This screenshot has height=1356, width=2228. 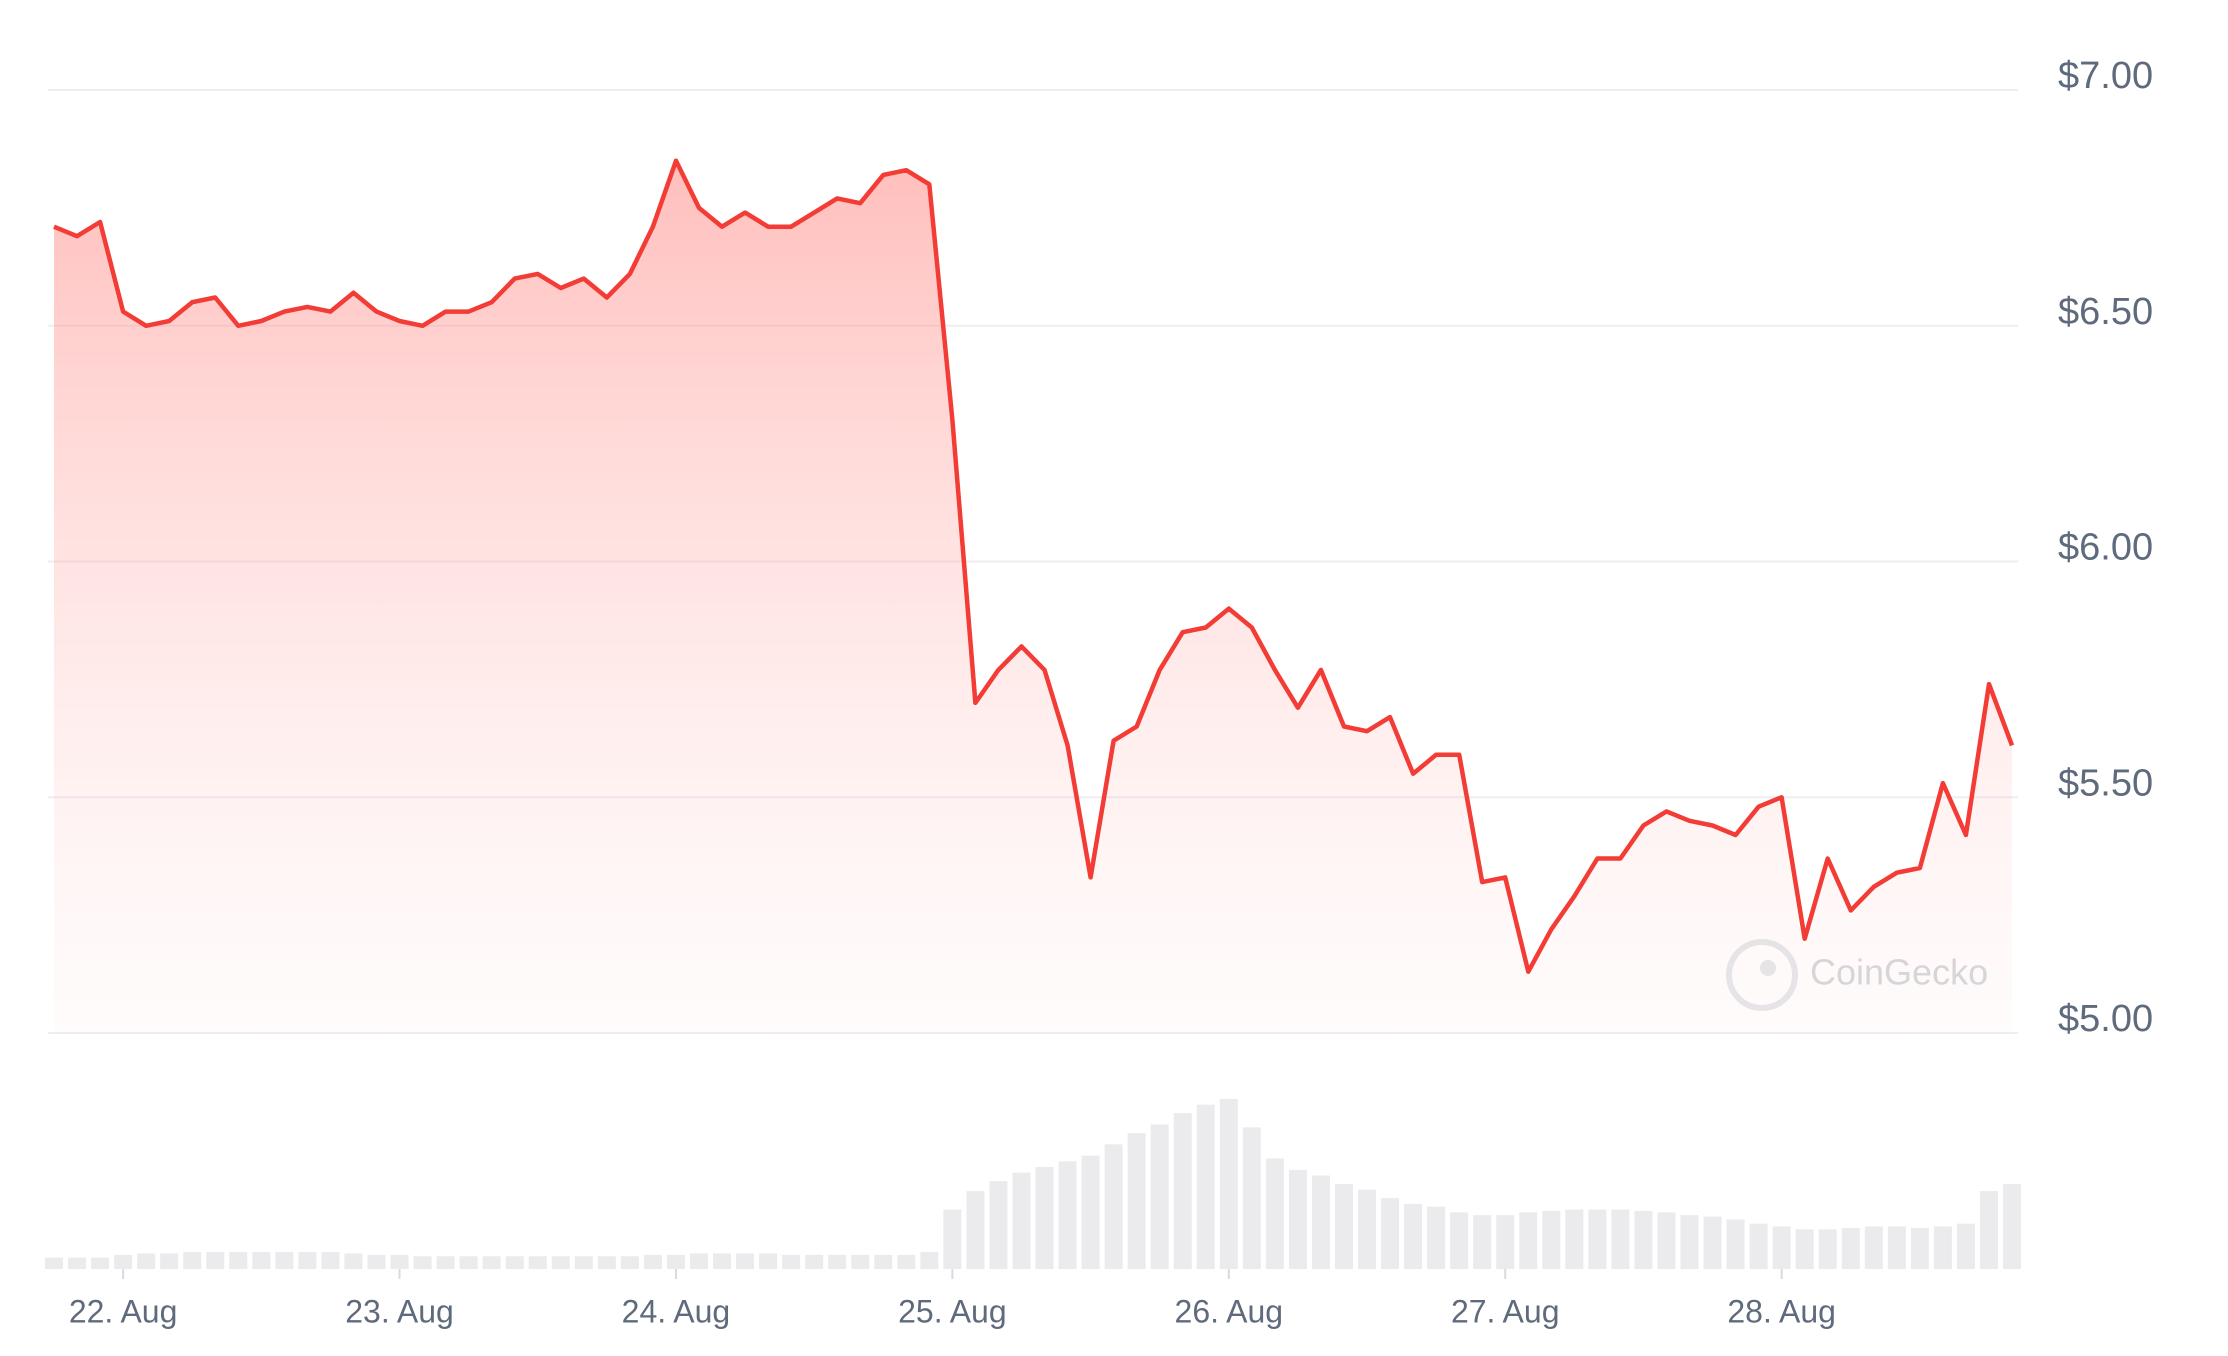 I want to click on y-tick-label: $5.00, so click(x=2105, y=1019).